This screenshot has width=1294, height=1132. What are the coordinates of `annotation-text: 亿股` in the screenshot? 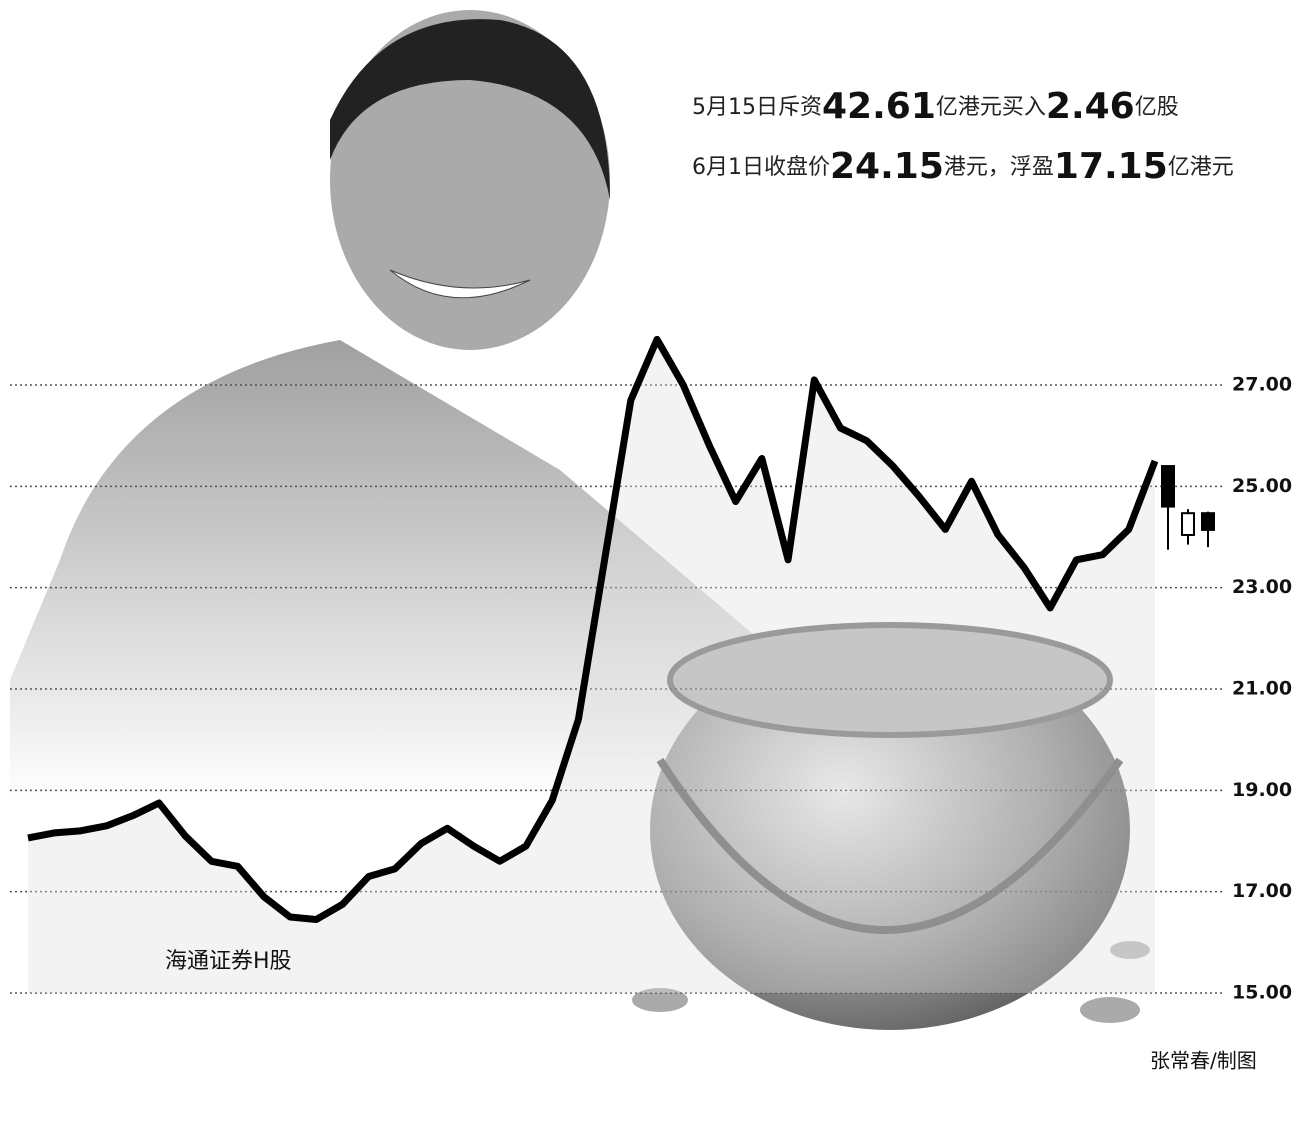 It's located at (1157, 107).